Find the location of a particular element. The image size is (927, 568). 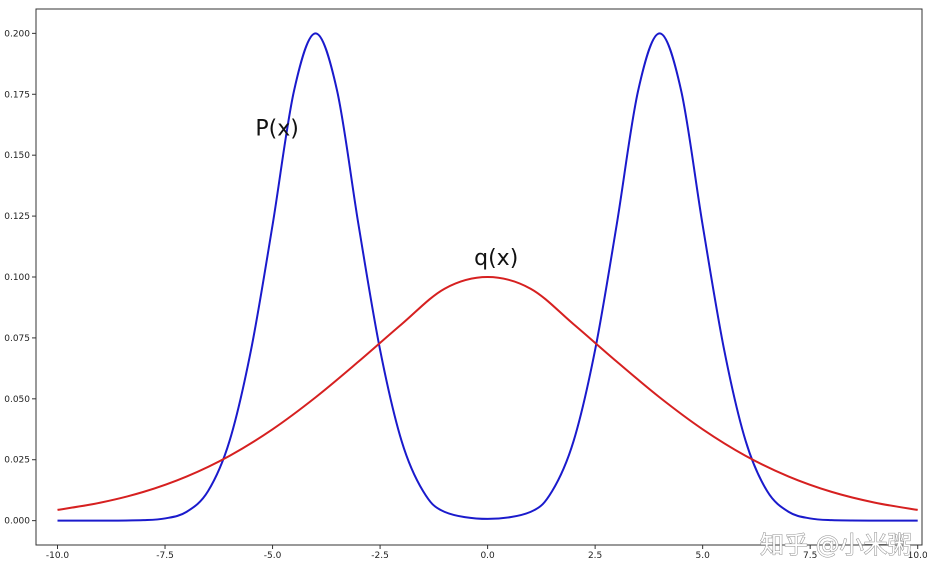

x-tick-label: 5.0 is located at coordinates (702, 556).